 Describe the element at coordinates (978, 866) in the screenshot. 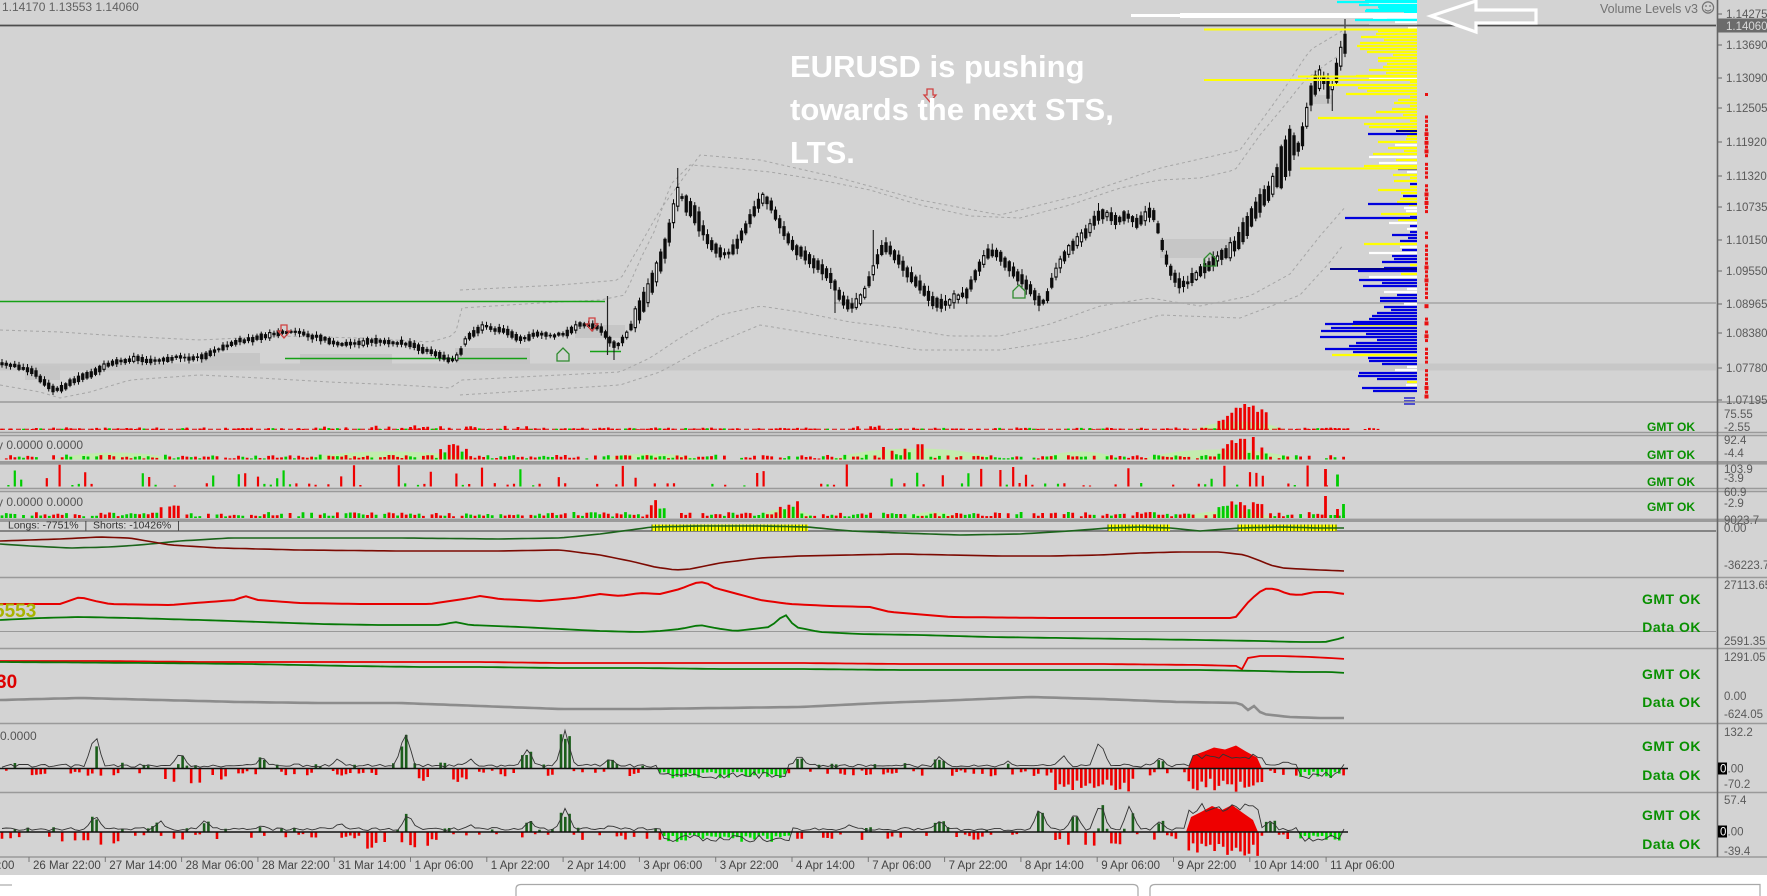

I see `svg-text: 7 Apr 22:00` at that location.